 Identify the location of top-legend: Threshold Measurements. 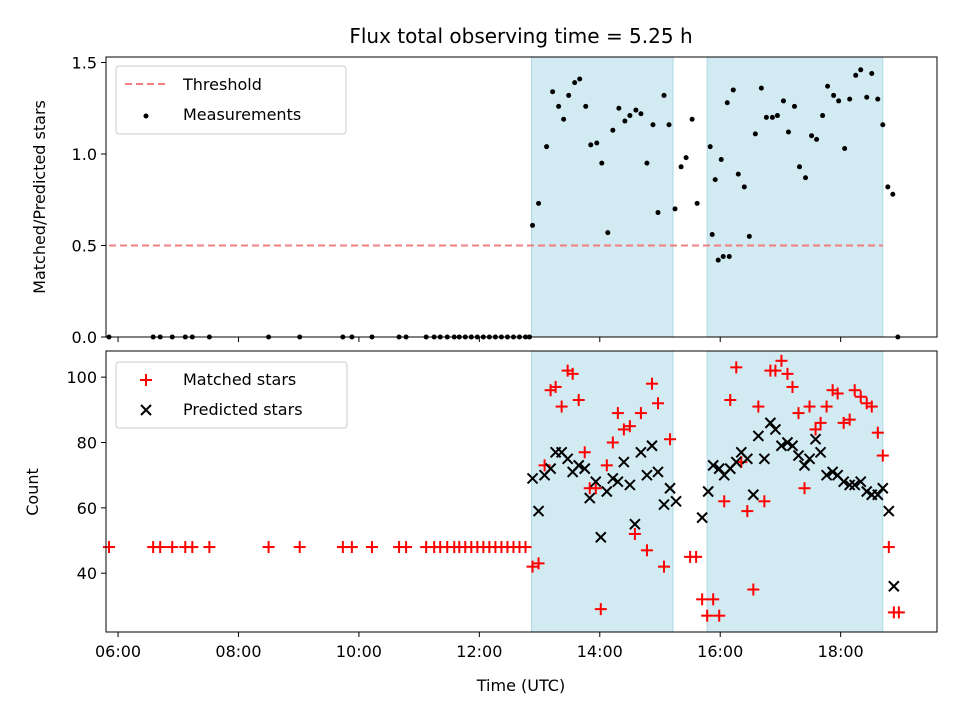
(231, 100).